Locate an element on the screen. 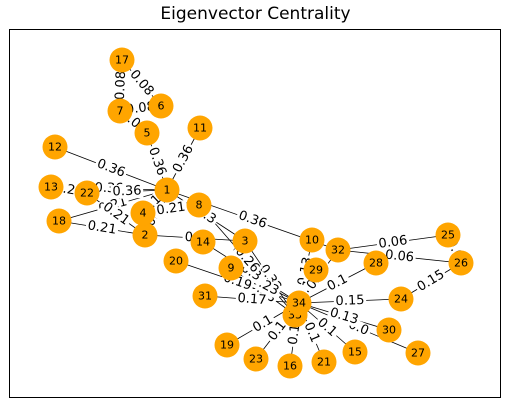 Image resolution: width=511 pixels, height=413 pixels. node-28: 28 is located at coordinates (376, 263).